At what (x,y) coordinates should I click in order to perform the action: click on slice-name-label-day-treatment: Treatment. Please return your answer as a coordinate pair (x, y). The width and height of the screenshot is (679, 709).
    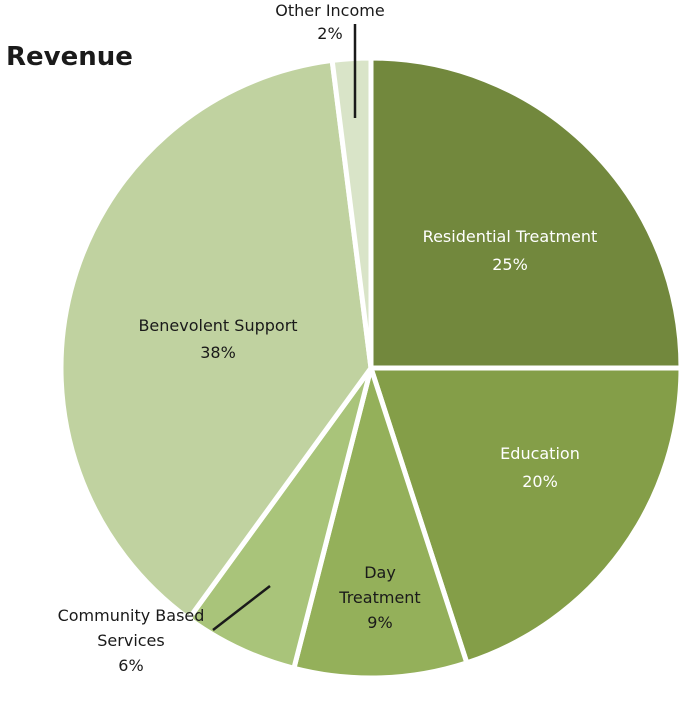
    Looking at the image, I should click on (379, 597).